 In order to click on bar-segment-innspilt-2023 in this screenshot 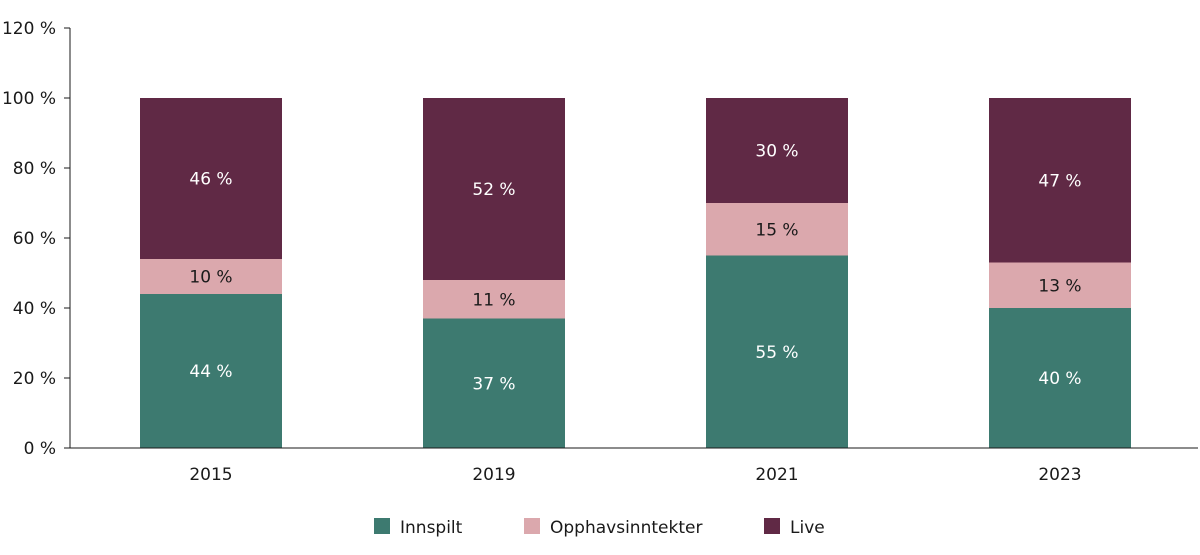, I will do `click(1060, 378)`.